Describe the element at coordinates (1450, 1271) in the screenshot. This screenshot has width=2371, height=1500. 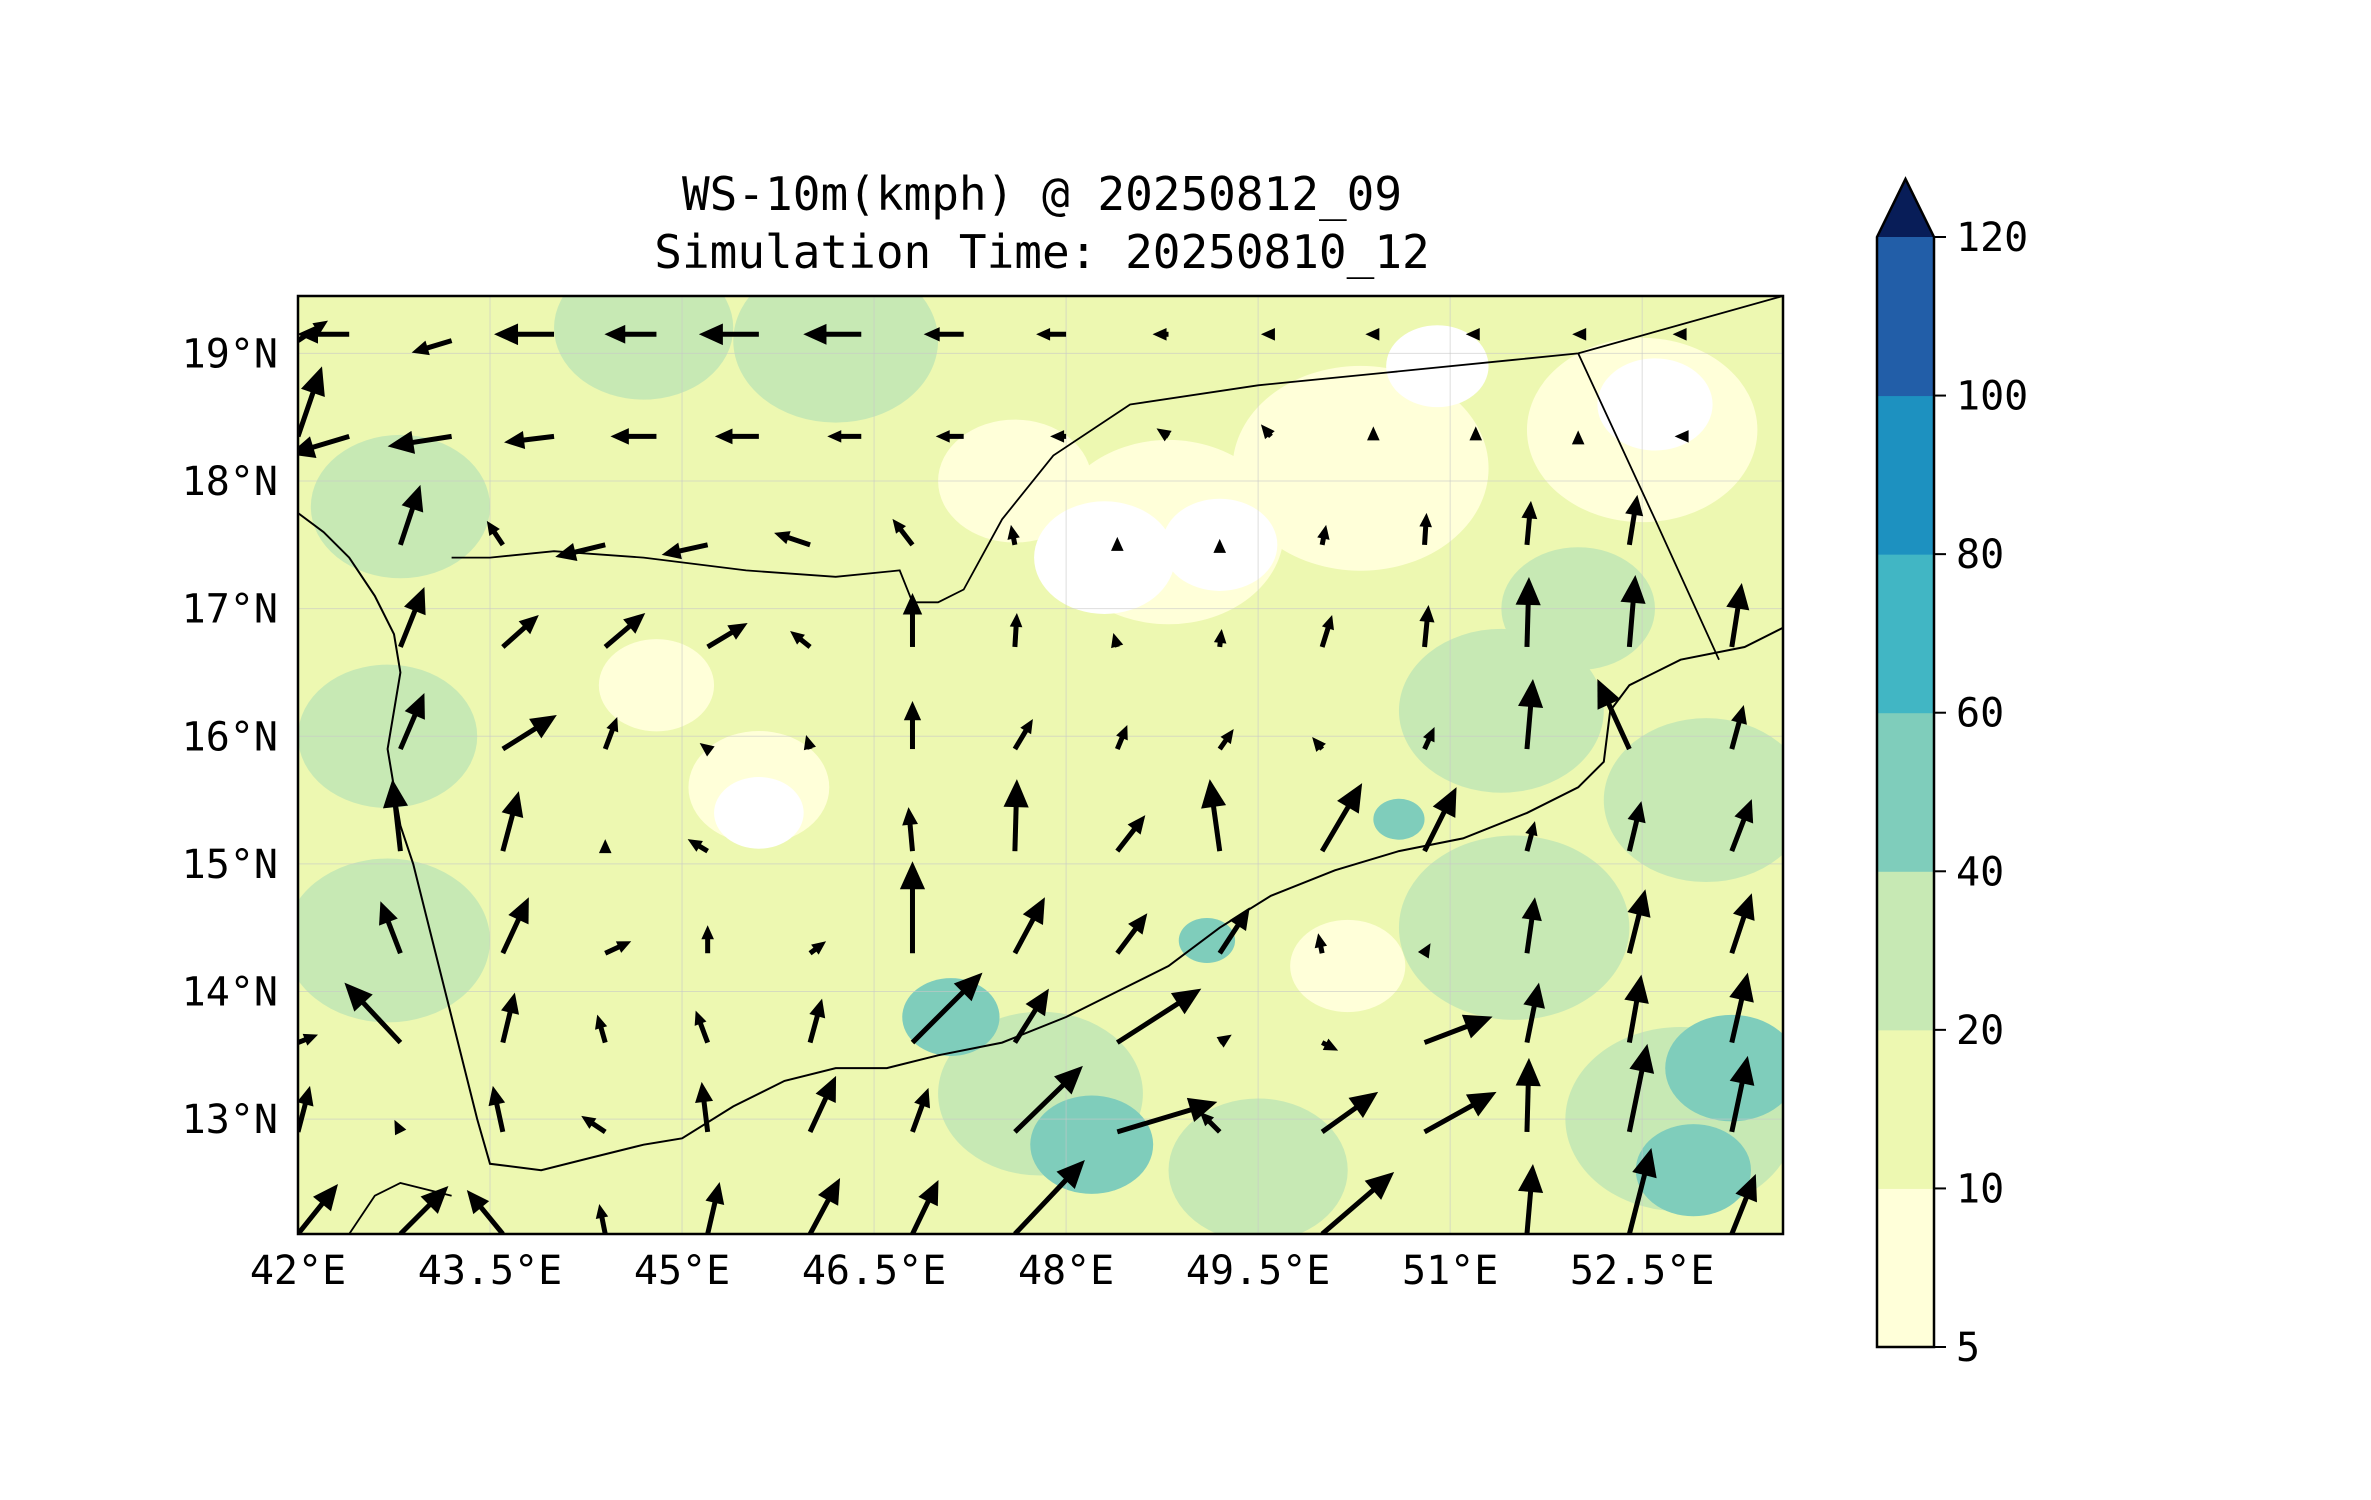
I see `lon-tick-label: 51°E` at that location.